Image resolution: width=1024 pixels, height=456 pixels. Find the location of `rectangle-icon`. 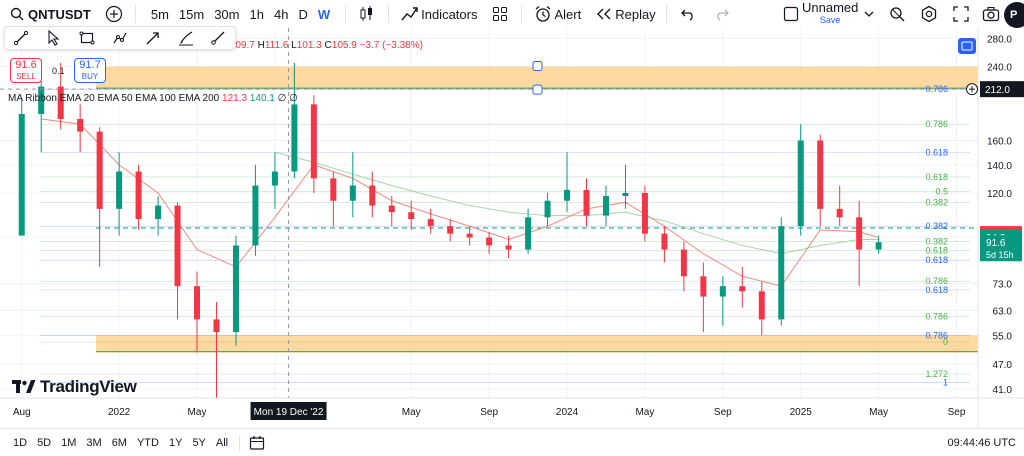

rectangle-icon is located at coordinates (87, 38).